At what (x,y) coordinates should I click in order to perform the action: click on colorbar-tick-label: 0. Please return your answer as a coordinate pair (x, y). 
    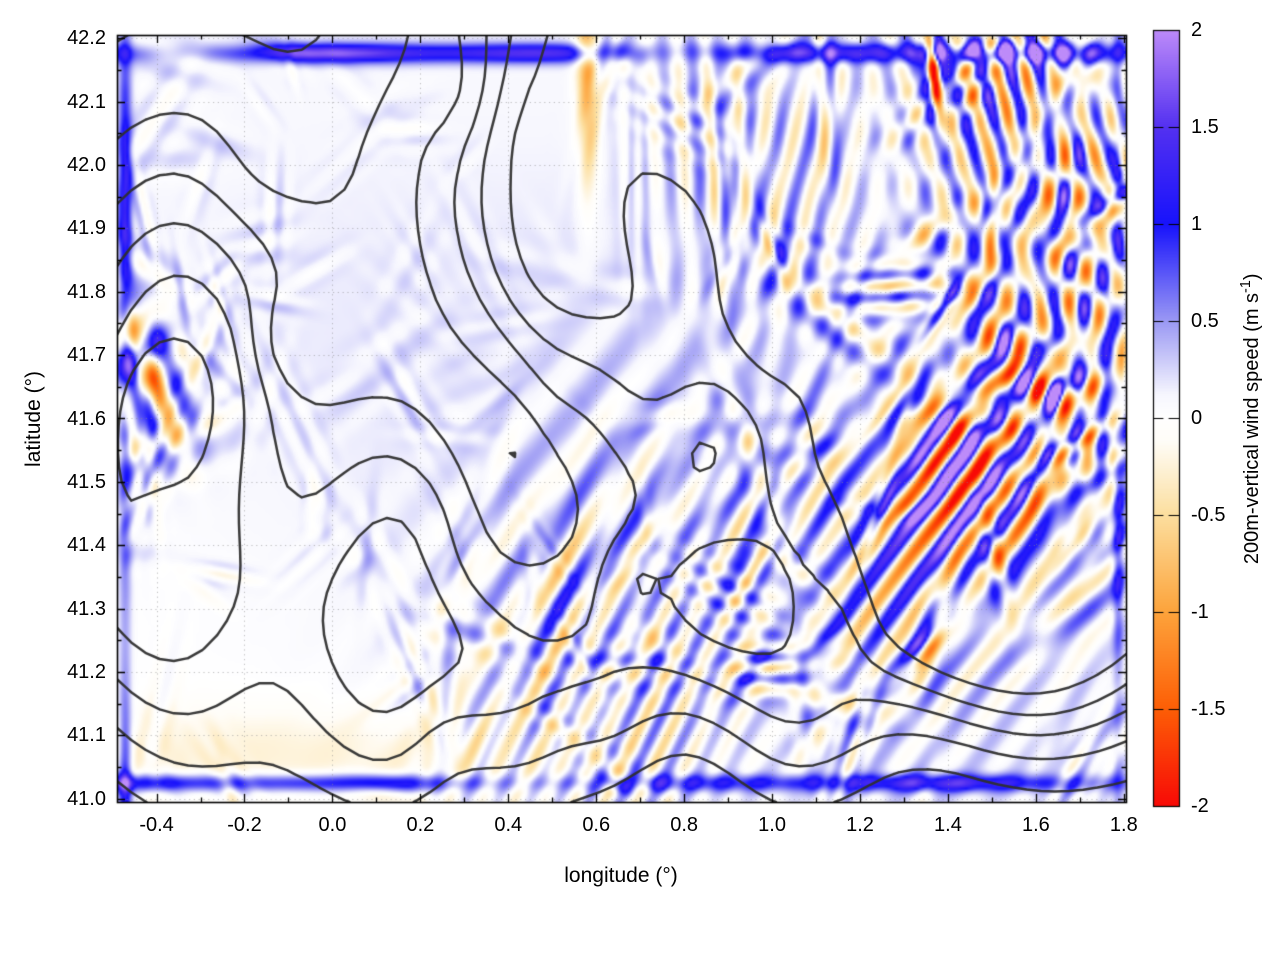
    Looking at the image, I should click on (1197, 418).